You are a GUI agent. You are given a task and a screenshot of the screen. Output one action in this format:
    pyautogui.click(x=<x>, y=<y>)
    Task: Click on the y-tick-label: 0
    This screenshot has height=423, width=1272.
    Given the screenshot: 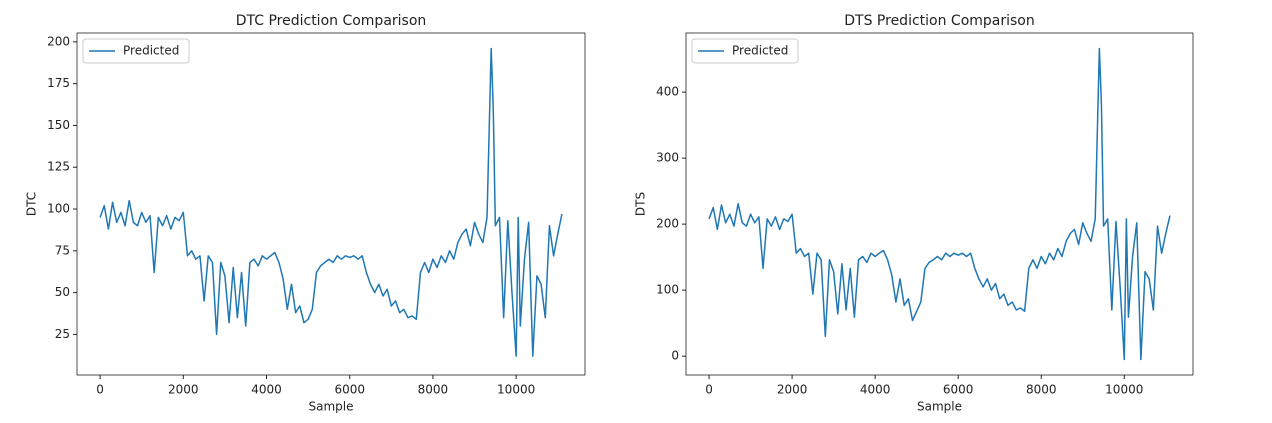 What is the action you would take?
    pyautogui.click(x=675, y=356)
    